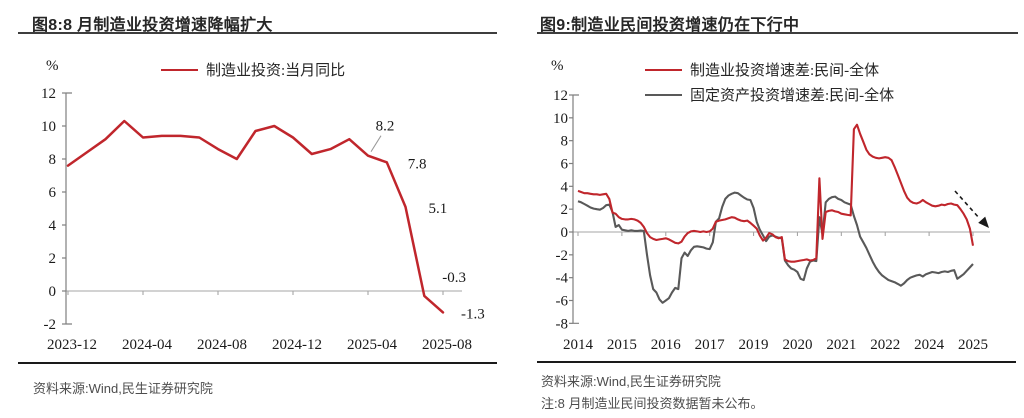 The height and width of the screenshot is (418, 1024). Describe the element at coordinates (754, 345) in the screenshot. I see `svg-text: 2019` at that location.